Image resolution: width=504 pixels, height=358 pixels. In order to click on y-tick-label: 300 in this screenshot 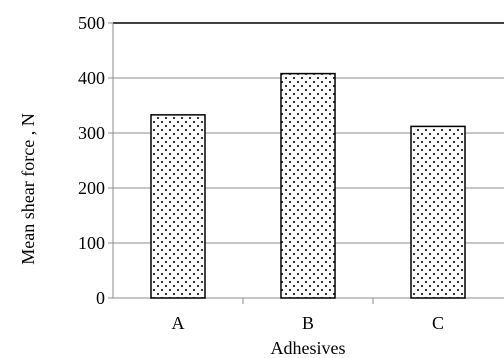, I will do `click(91, 133)`.